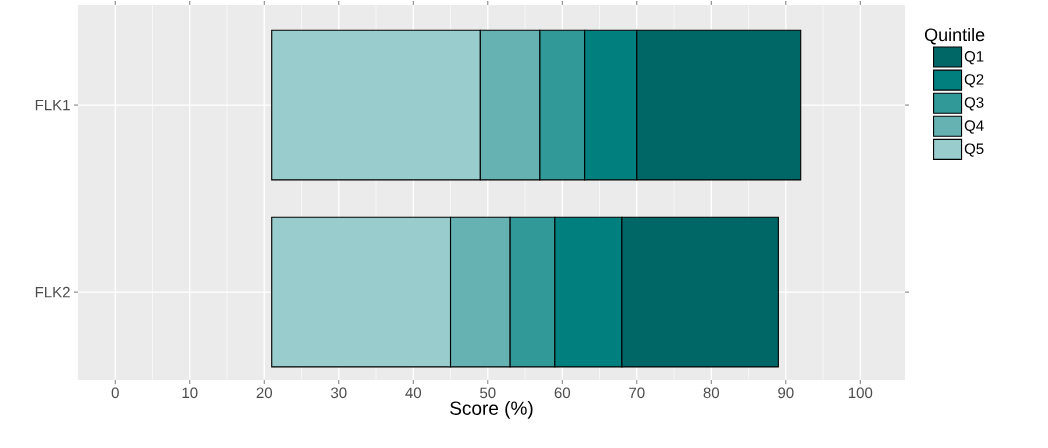  Describe the element at coordinates (413, 393) in the screenshot. I see `x-tick-label: 40` at that location.